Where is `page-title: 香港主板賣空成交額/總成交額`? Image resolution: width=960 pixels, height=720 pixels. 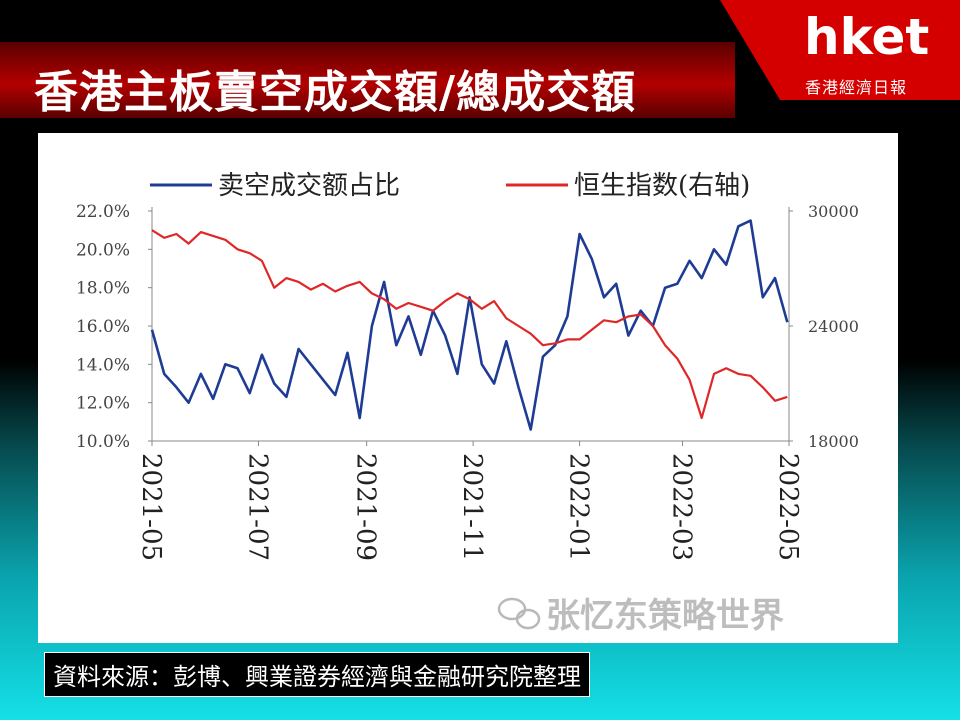
page-title: 香港主板賣空成交額/總成交額 is located at coordinates (335, 92).